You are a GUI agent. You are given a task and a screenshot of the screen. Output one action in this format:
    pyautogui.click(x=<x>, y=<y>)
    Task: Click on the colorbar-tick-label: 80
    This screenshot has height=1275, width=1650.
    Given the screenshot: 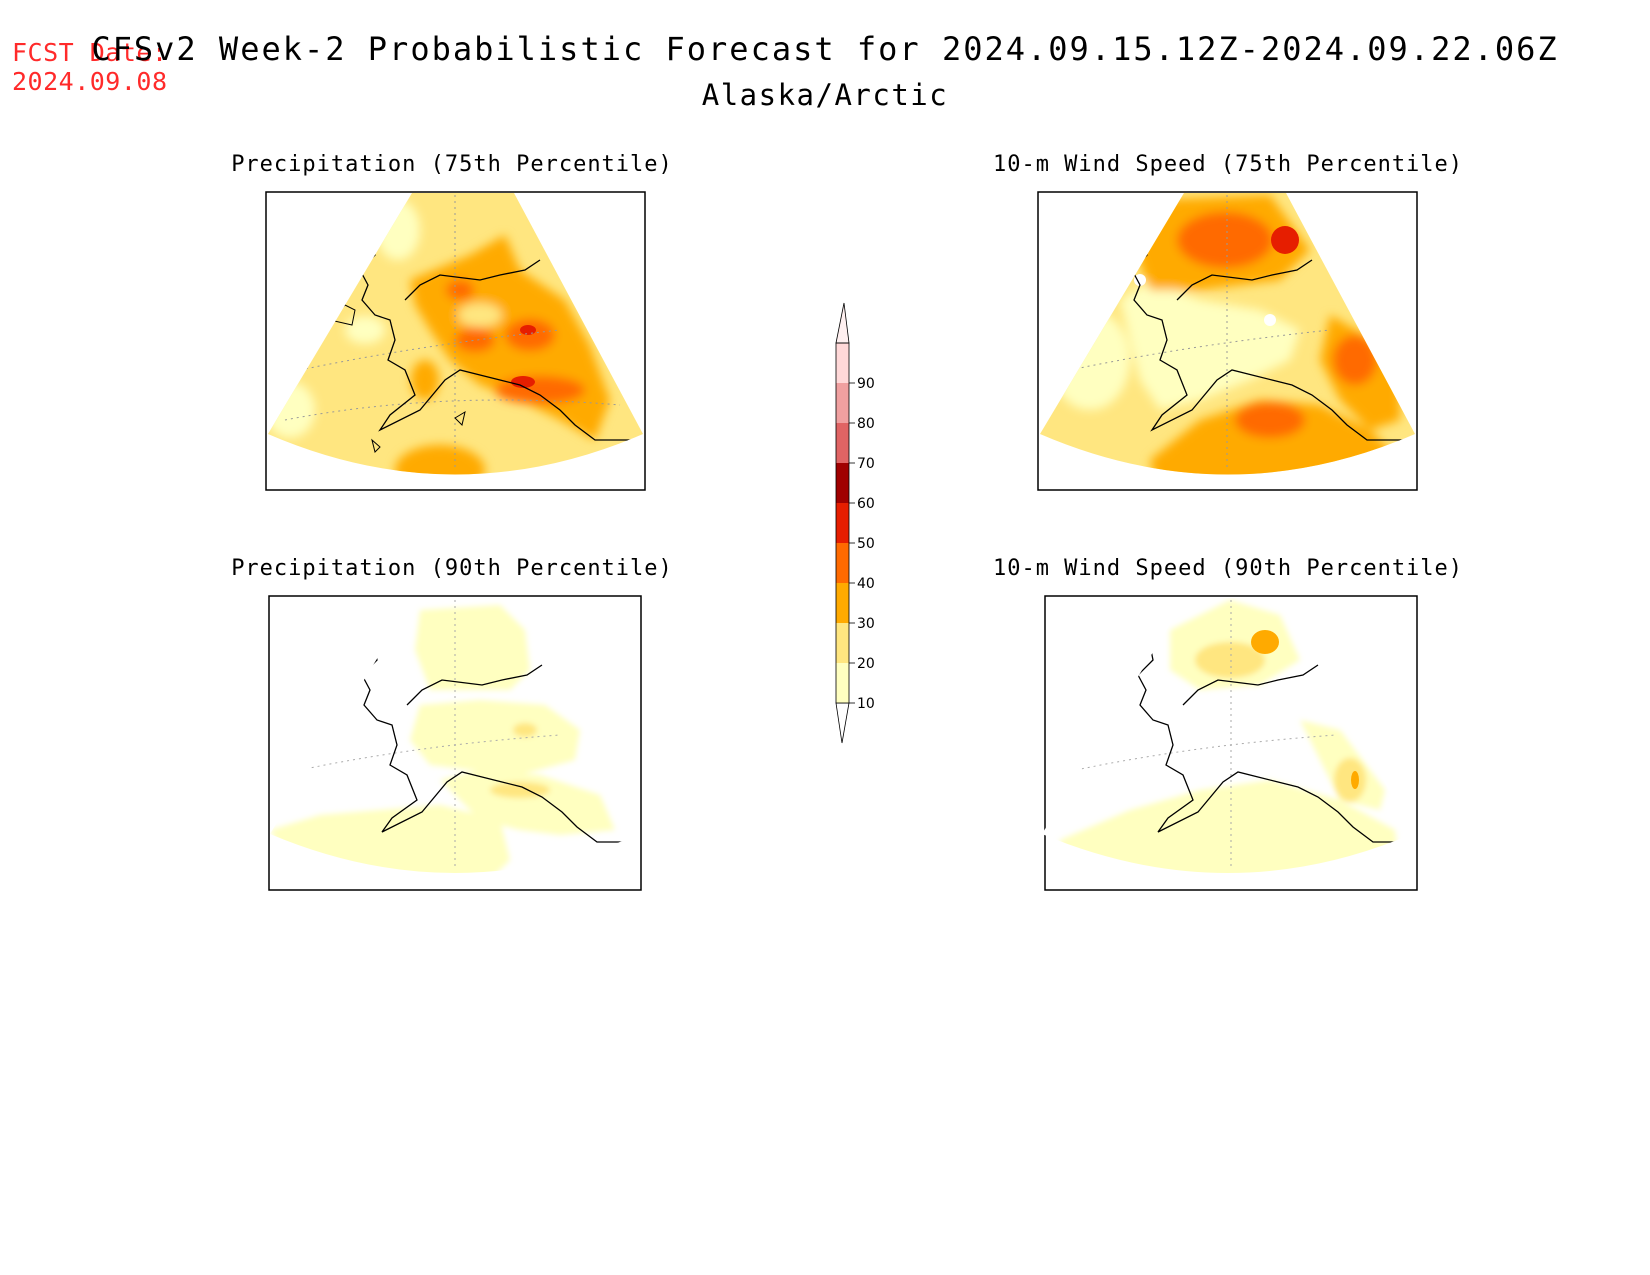 What is the action you would take?
    pyautogui.click(x=866, y=424)
    